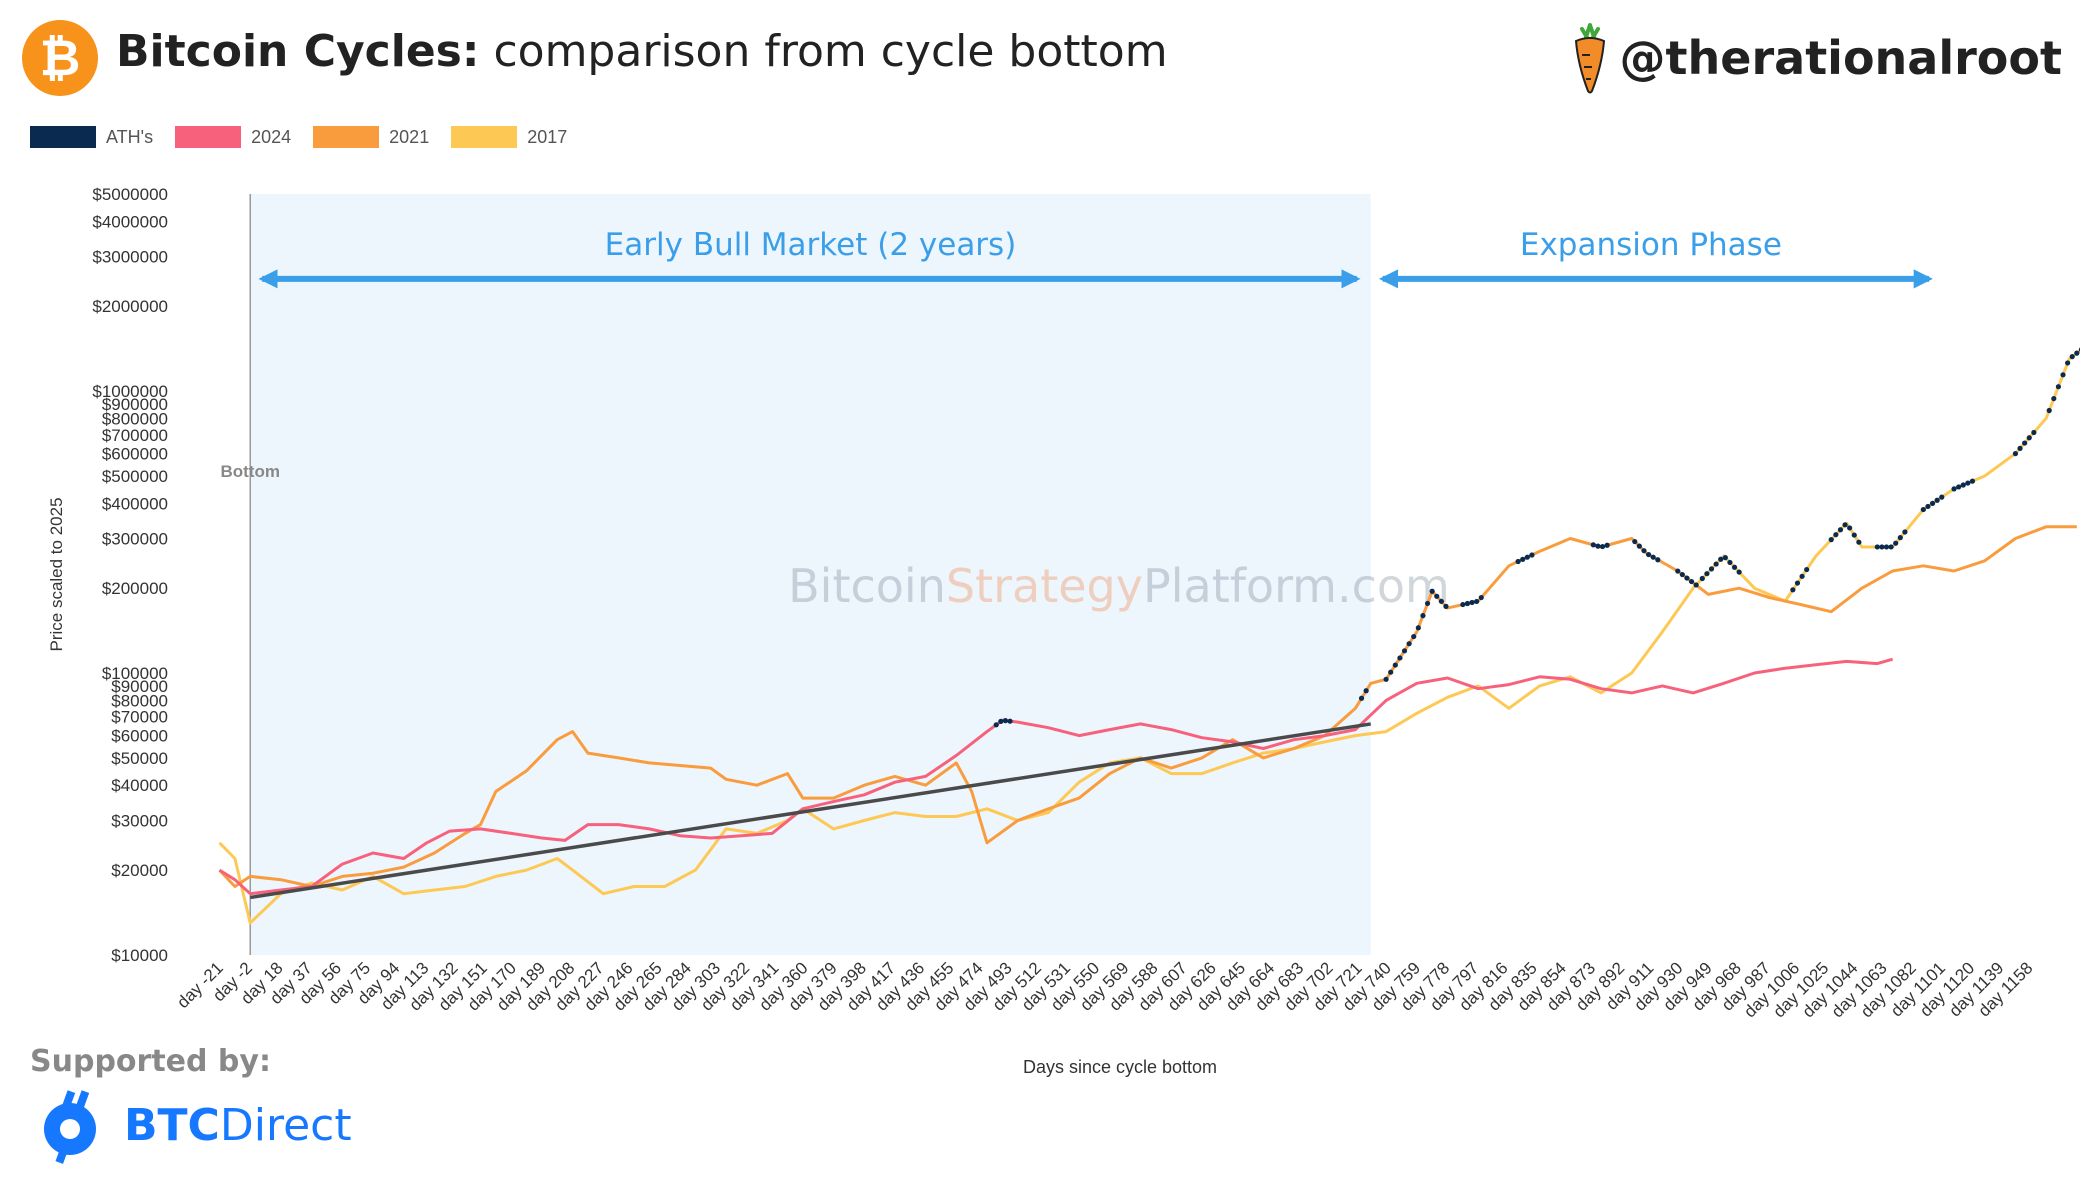 Image resolution: width=2080 pixels, height=1180 pixels. Describe the element at coordinates (139, 700) in the screenshot. I see `y-tick-label: $80000` at that location.